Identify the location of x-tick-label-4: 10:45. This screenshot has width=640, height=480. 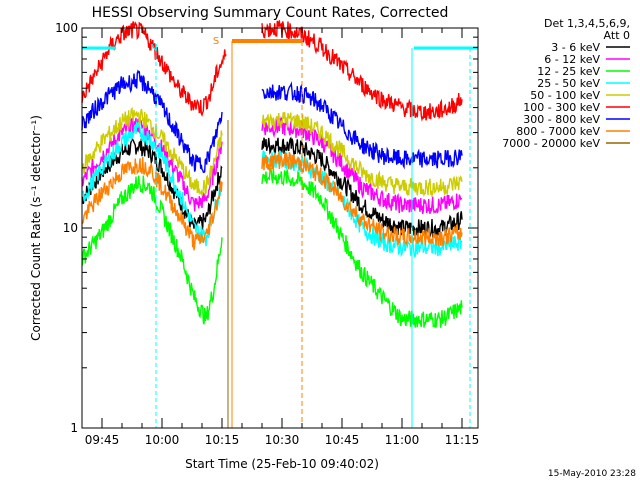
(342, 440).